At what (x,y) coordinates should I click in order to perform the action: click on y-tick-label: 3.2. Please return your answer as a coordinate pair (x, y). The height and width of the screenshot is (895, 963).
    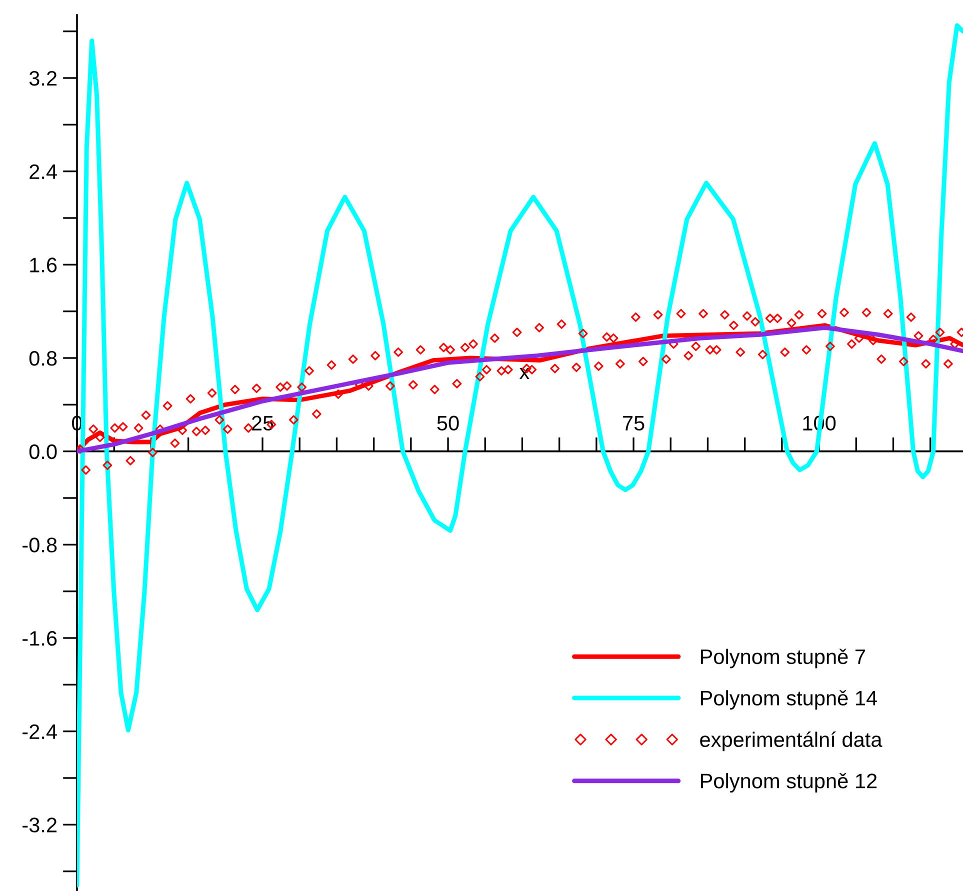
    Looking at the image, I should click on (43, 78).